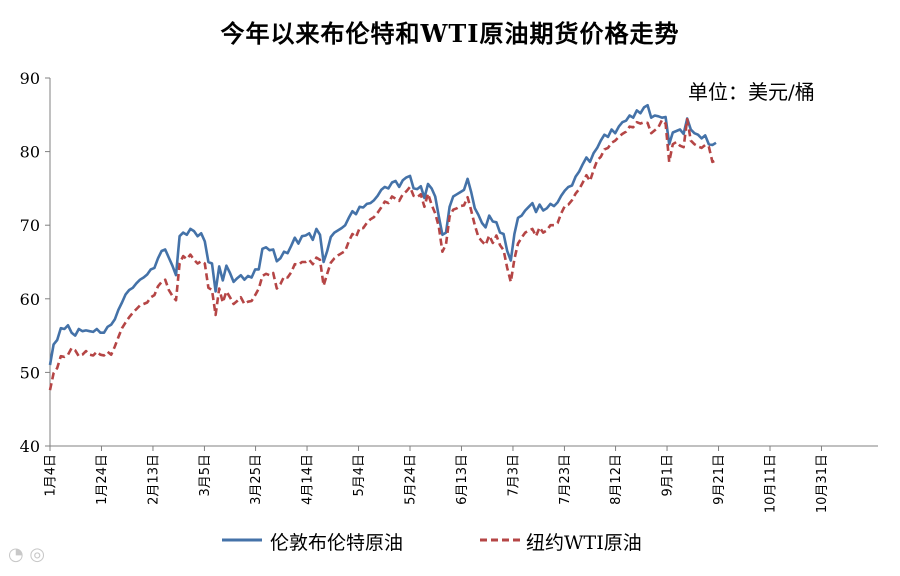  Describe the element at coordinates (30, 372) in the screenshot. I see `y-tick-label: 50` at that location.